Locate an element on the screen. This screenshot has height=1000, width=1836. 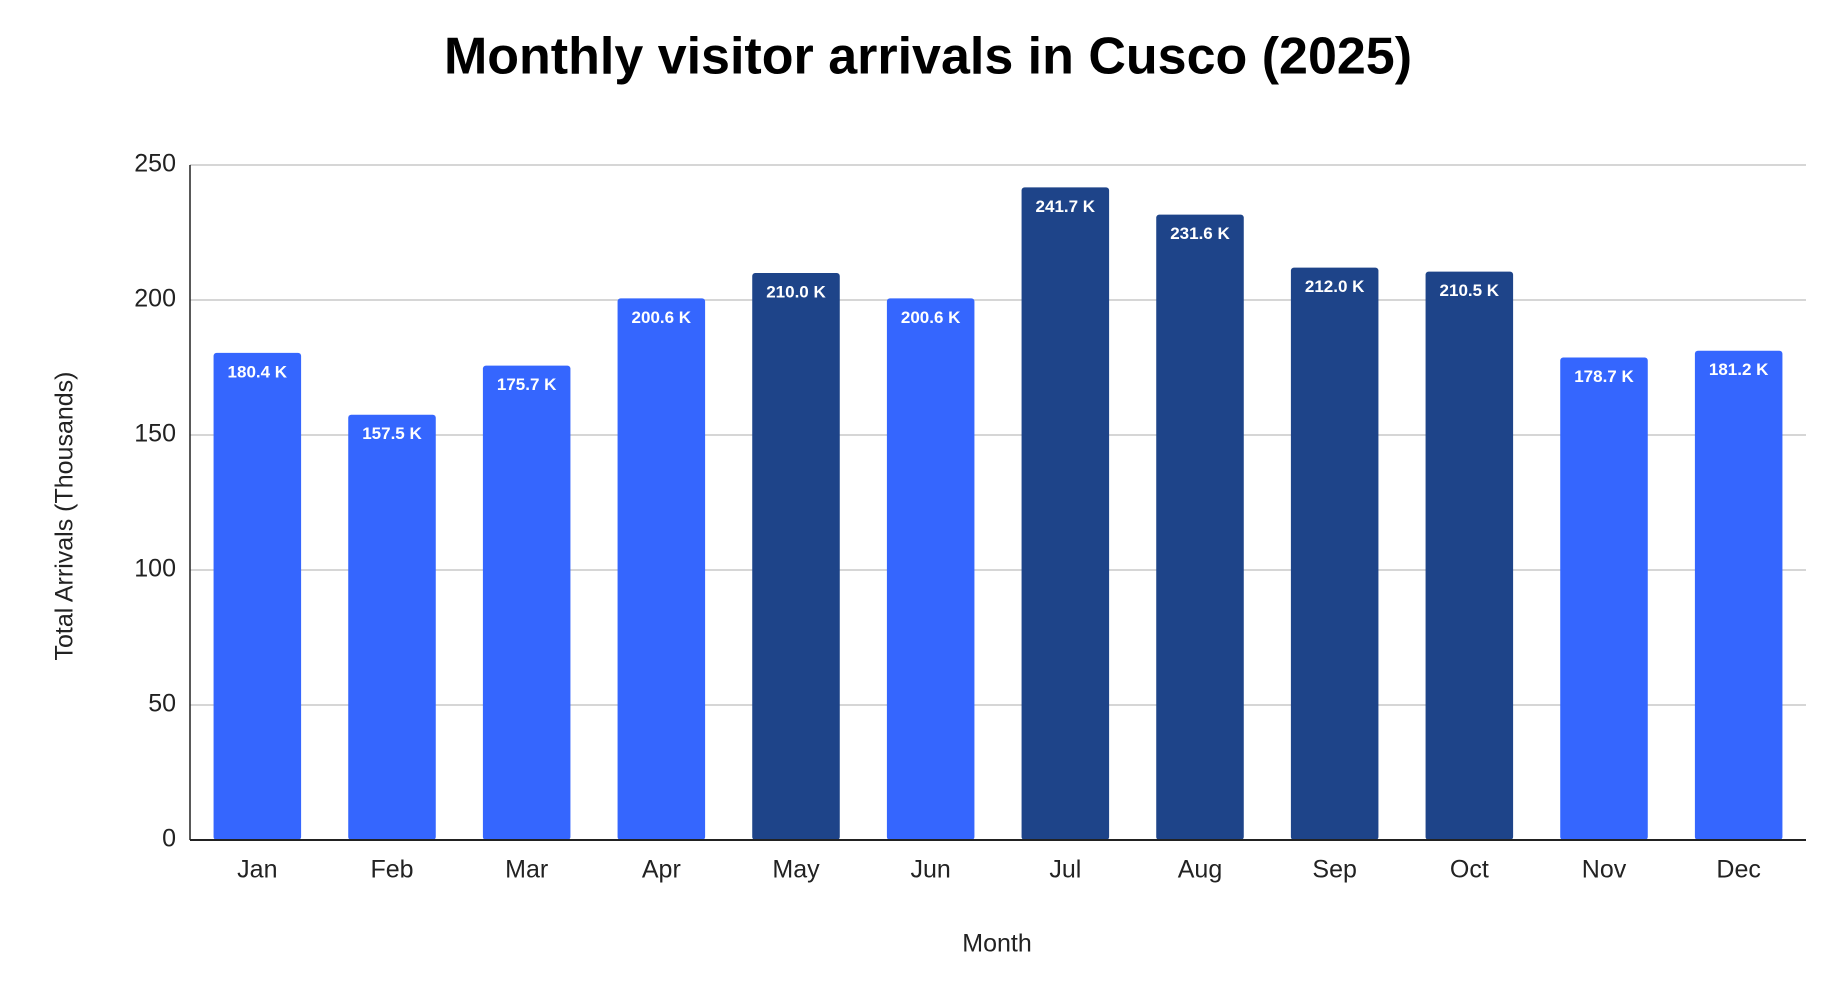
y-tick-label: 250 is located at coordinates (155, 164).